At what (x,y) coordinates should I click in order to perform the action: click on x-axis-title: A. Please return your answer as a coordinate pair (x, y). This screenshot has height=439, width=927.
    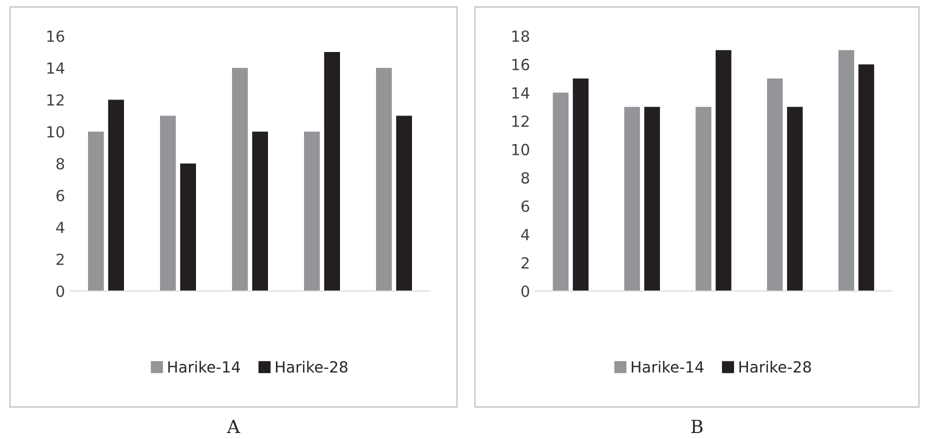
    Looking at the image, I should click on (233, 426).